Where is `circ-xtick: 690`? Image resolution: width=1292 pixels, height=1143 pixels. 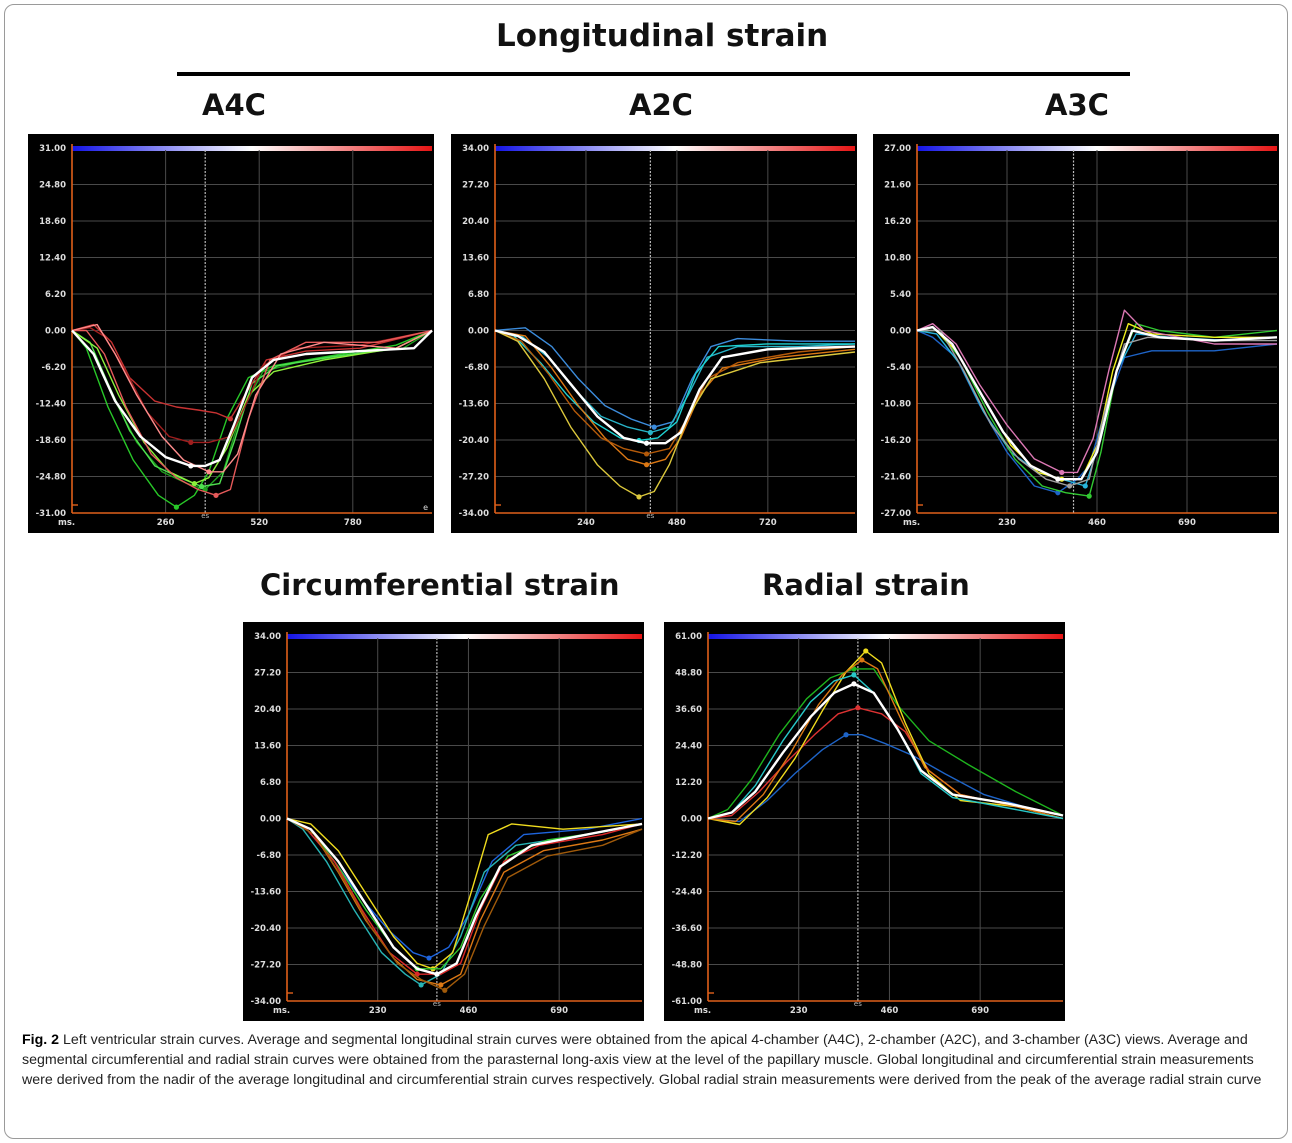 circ-xtick: 690 is located at coordinates (559, 1011).